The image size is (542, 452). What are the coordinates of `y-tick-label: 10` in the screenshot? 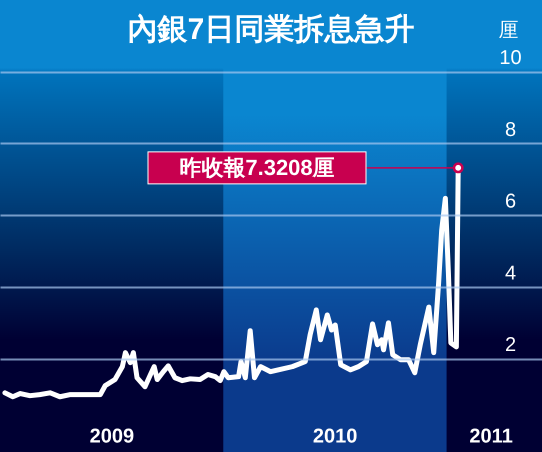 It's located at (510, 58).